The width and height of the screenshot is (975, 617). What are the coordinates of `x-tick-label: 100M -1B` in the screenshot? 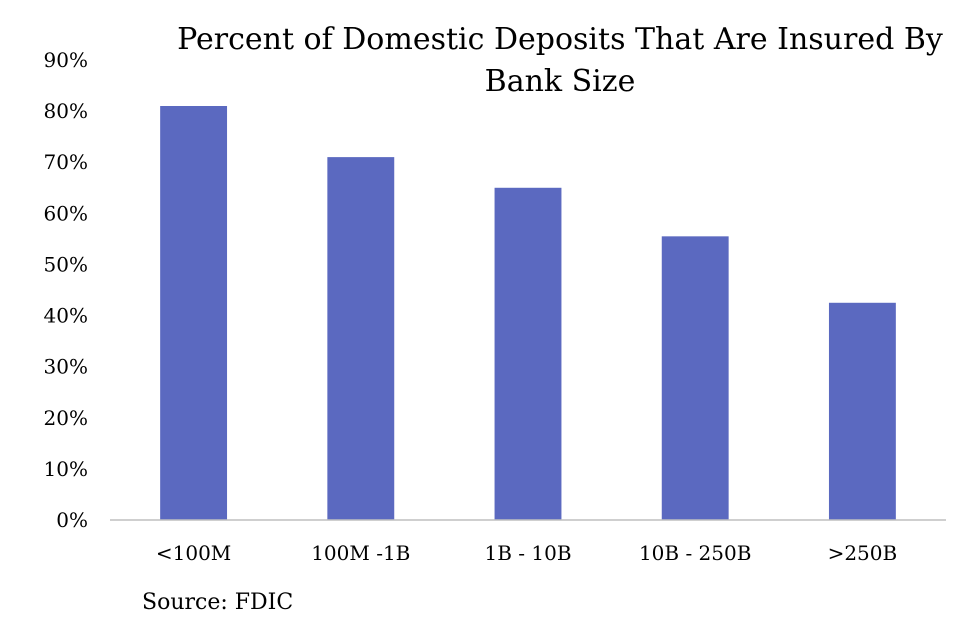 It's located at (360, 553).